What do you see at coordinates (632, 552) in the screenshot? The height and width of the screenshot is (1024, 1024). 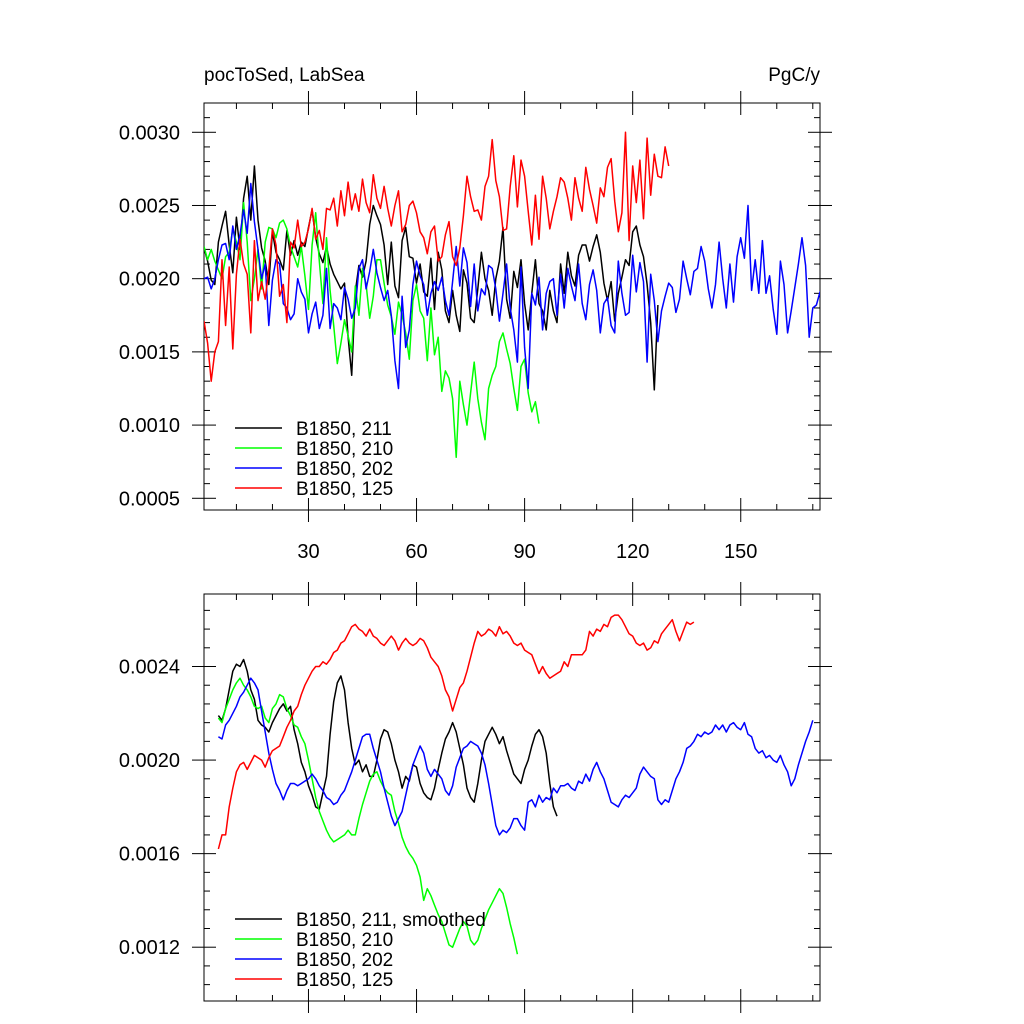 I see `x-tick-label: 120` at bounding box center [632, 552].